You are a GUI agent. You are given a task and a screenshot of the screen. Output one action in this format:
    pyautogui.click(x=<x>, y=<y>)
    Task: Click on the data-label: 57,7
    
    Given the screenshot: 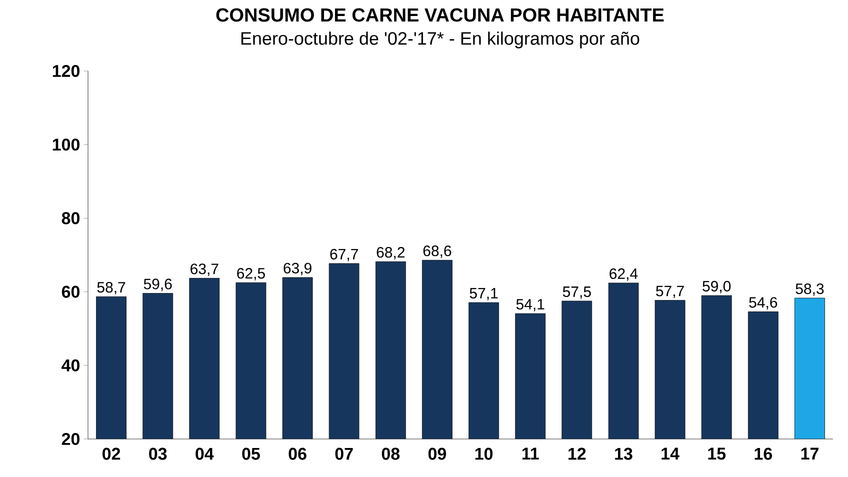 What is the action you would take?
    pyautogui.click(x=670, y=292)
    